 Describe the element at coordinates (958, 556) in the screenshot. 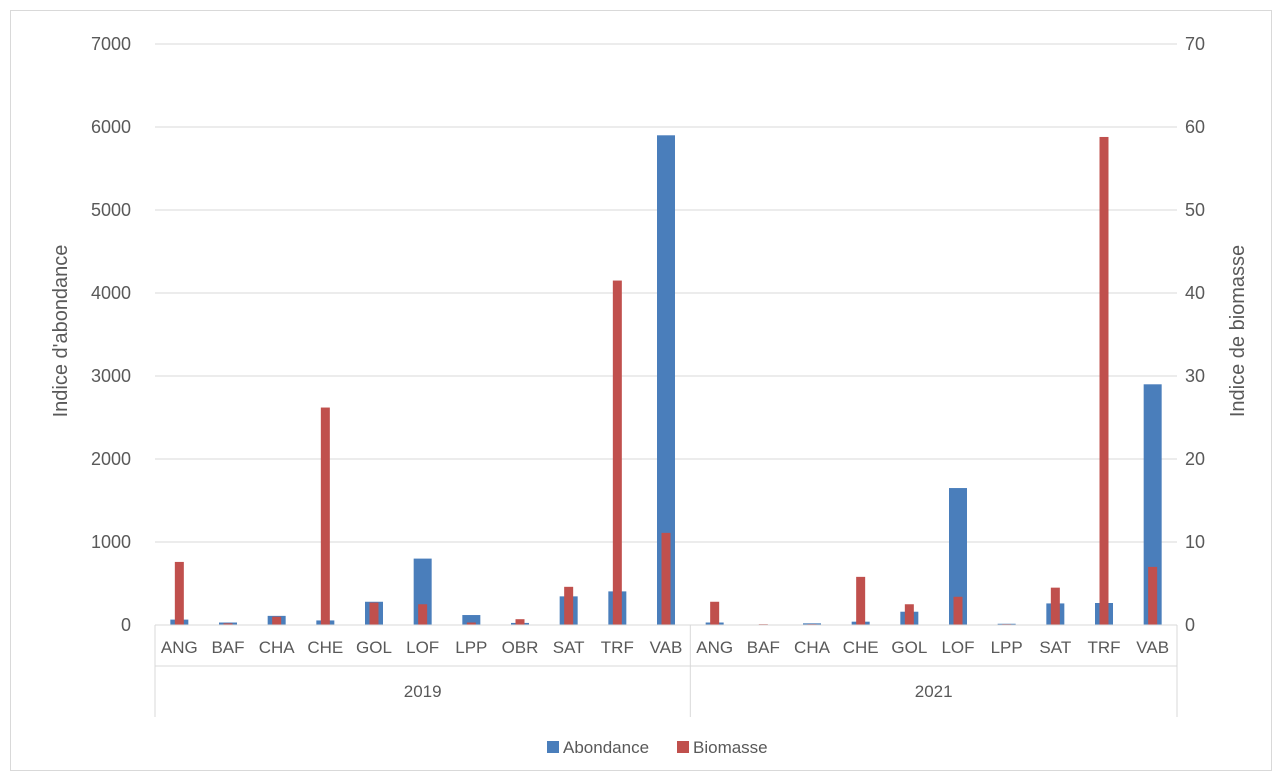

I see `bar-abondance-lof` at that location.